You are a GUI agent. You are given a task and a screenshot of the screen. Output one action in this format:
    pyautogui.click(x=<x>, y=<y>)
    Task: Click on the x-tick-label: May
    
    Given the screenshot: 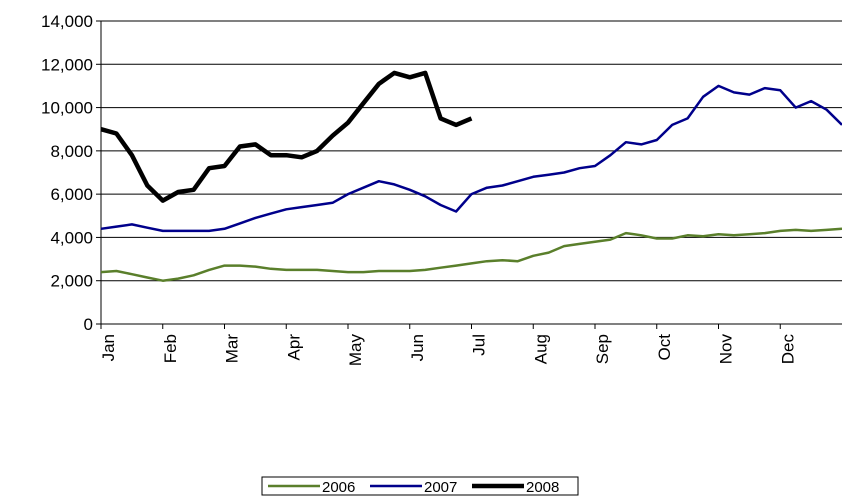 What is the action you would take?
    pyautogui.click(x=355, y=350)
    